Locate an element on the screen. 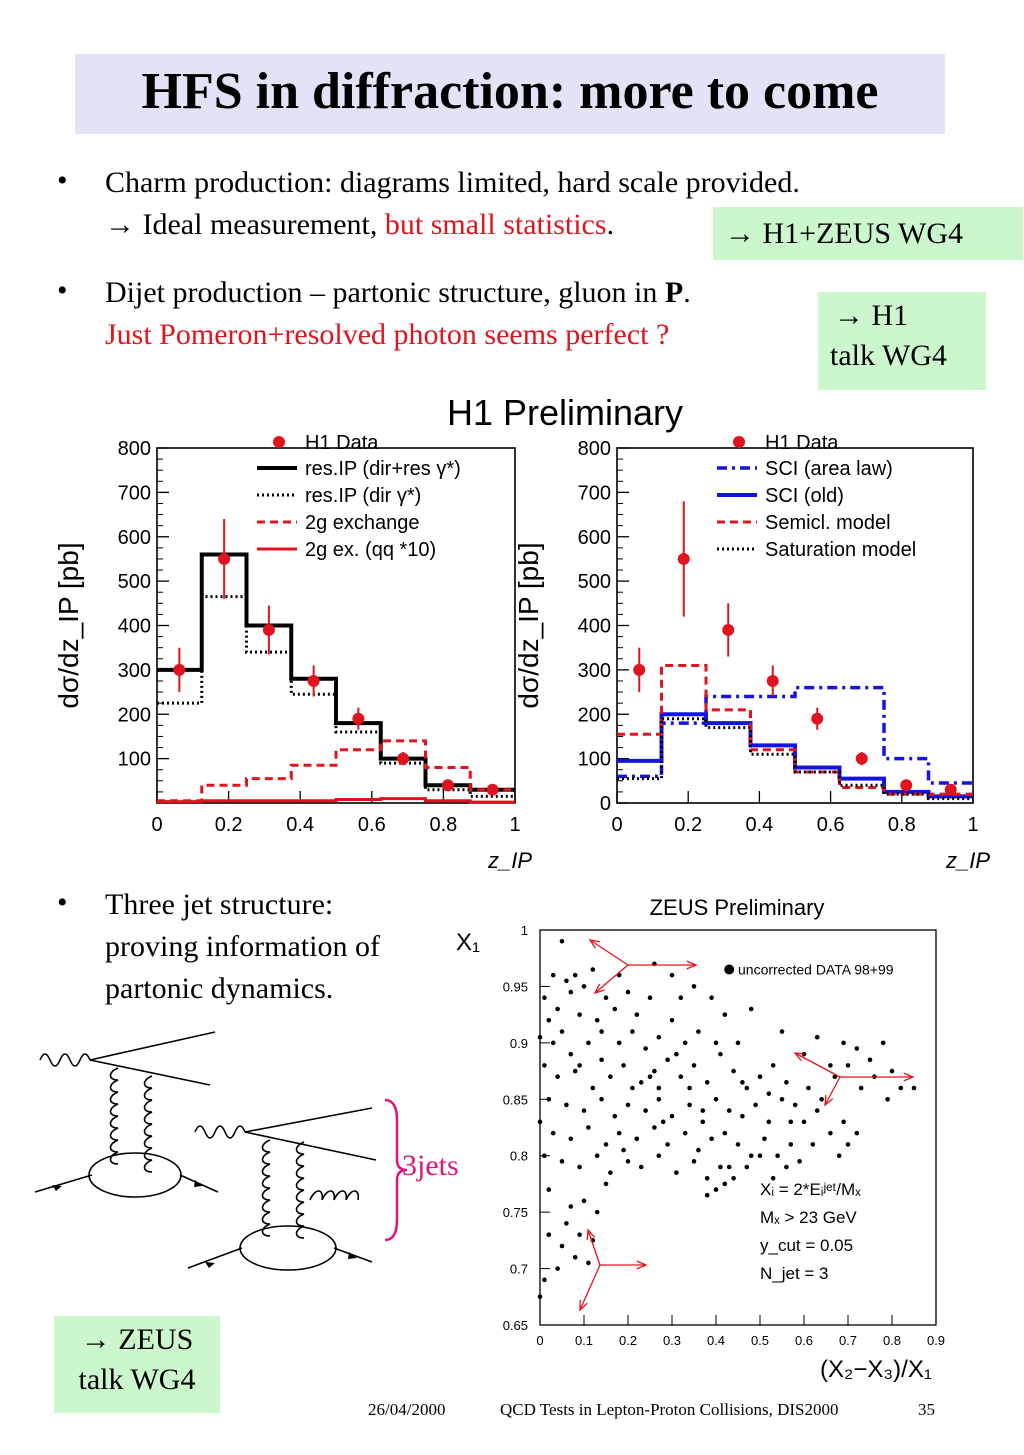 Image resolution: width=1024 pixels, height=1455 pixels. x-tick-label: 0.2 is located at coordinates (688, 825).